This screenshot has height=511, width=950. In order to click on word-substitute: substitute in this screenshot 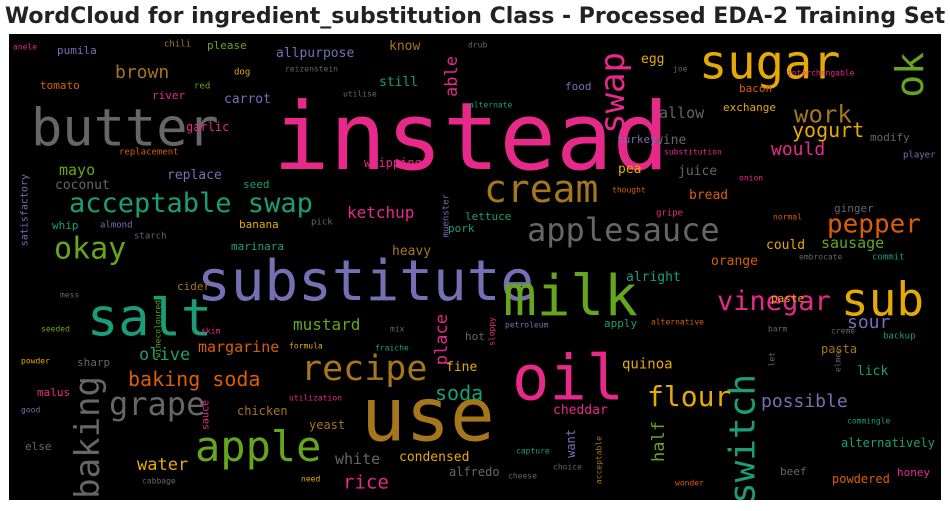, I will do `click(365, 281)`.